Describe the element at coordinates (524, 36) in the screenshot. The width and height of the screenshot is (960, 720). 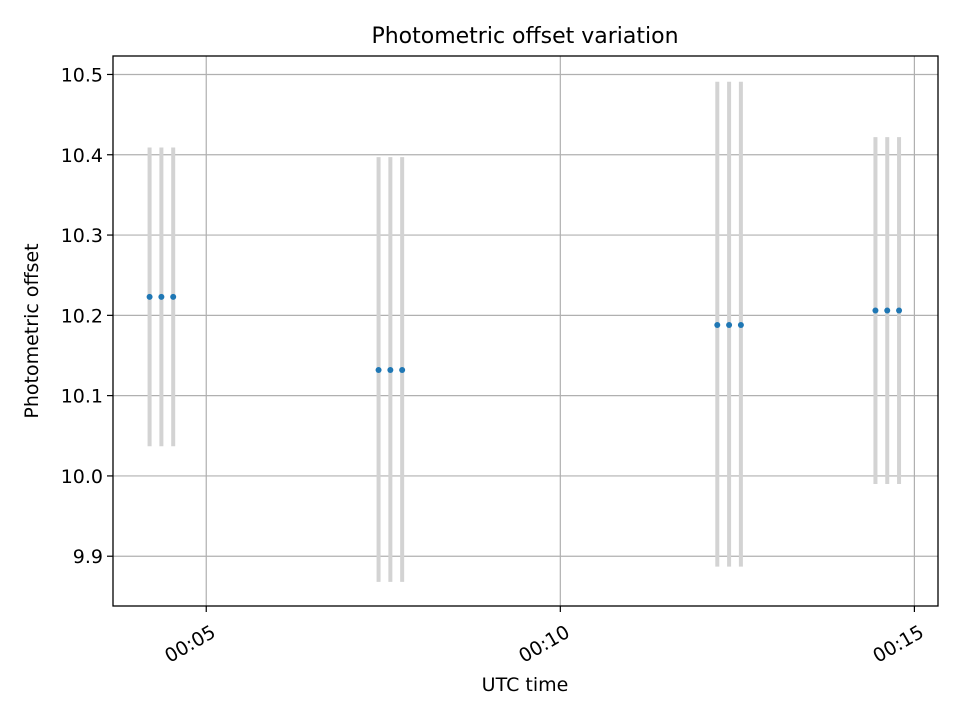
I see `chart-title: Photometric offset variation` at that location.